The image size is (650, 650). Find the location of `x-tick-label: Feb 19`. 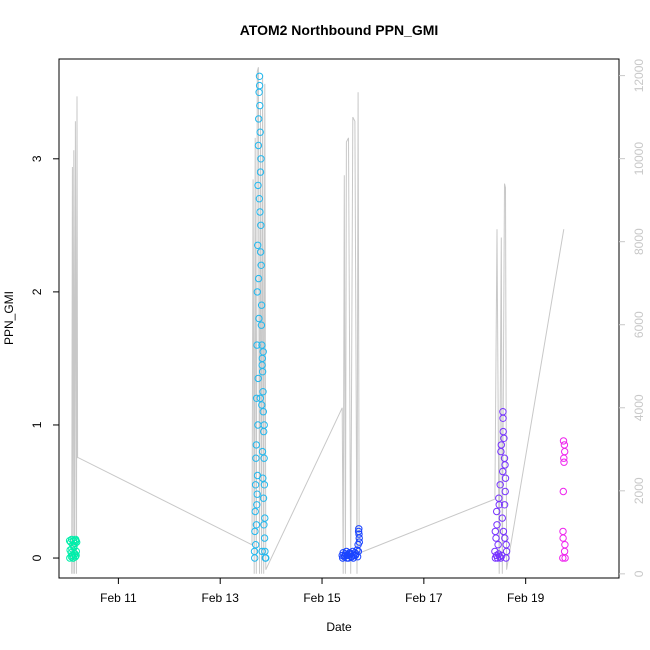

x-tick-label: Feb 19 is located at coordinates (526, 598).